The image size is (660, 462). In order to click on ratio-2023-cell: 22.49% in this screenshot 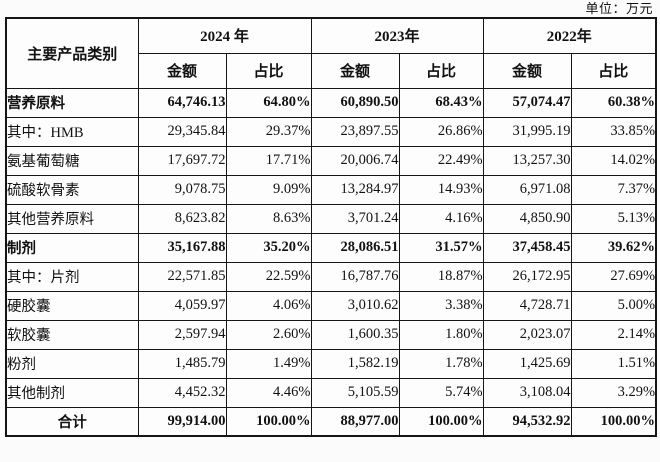, I will do `click(441, 160)`.